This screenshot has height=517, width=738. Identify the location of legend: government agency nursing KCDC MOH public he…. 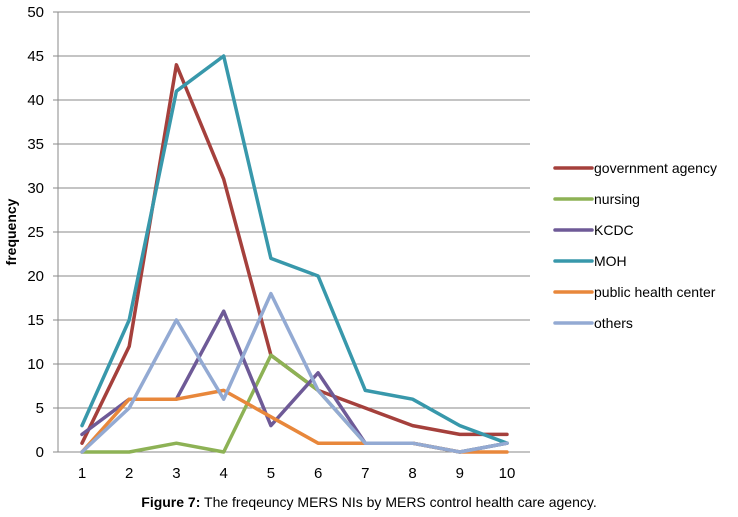
(635, 245).